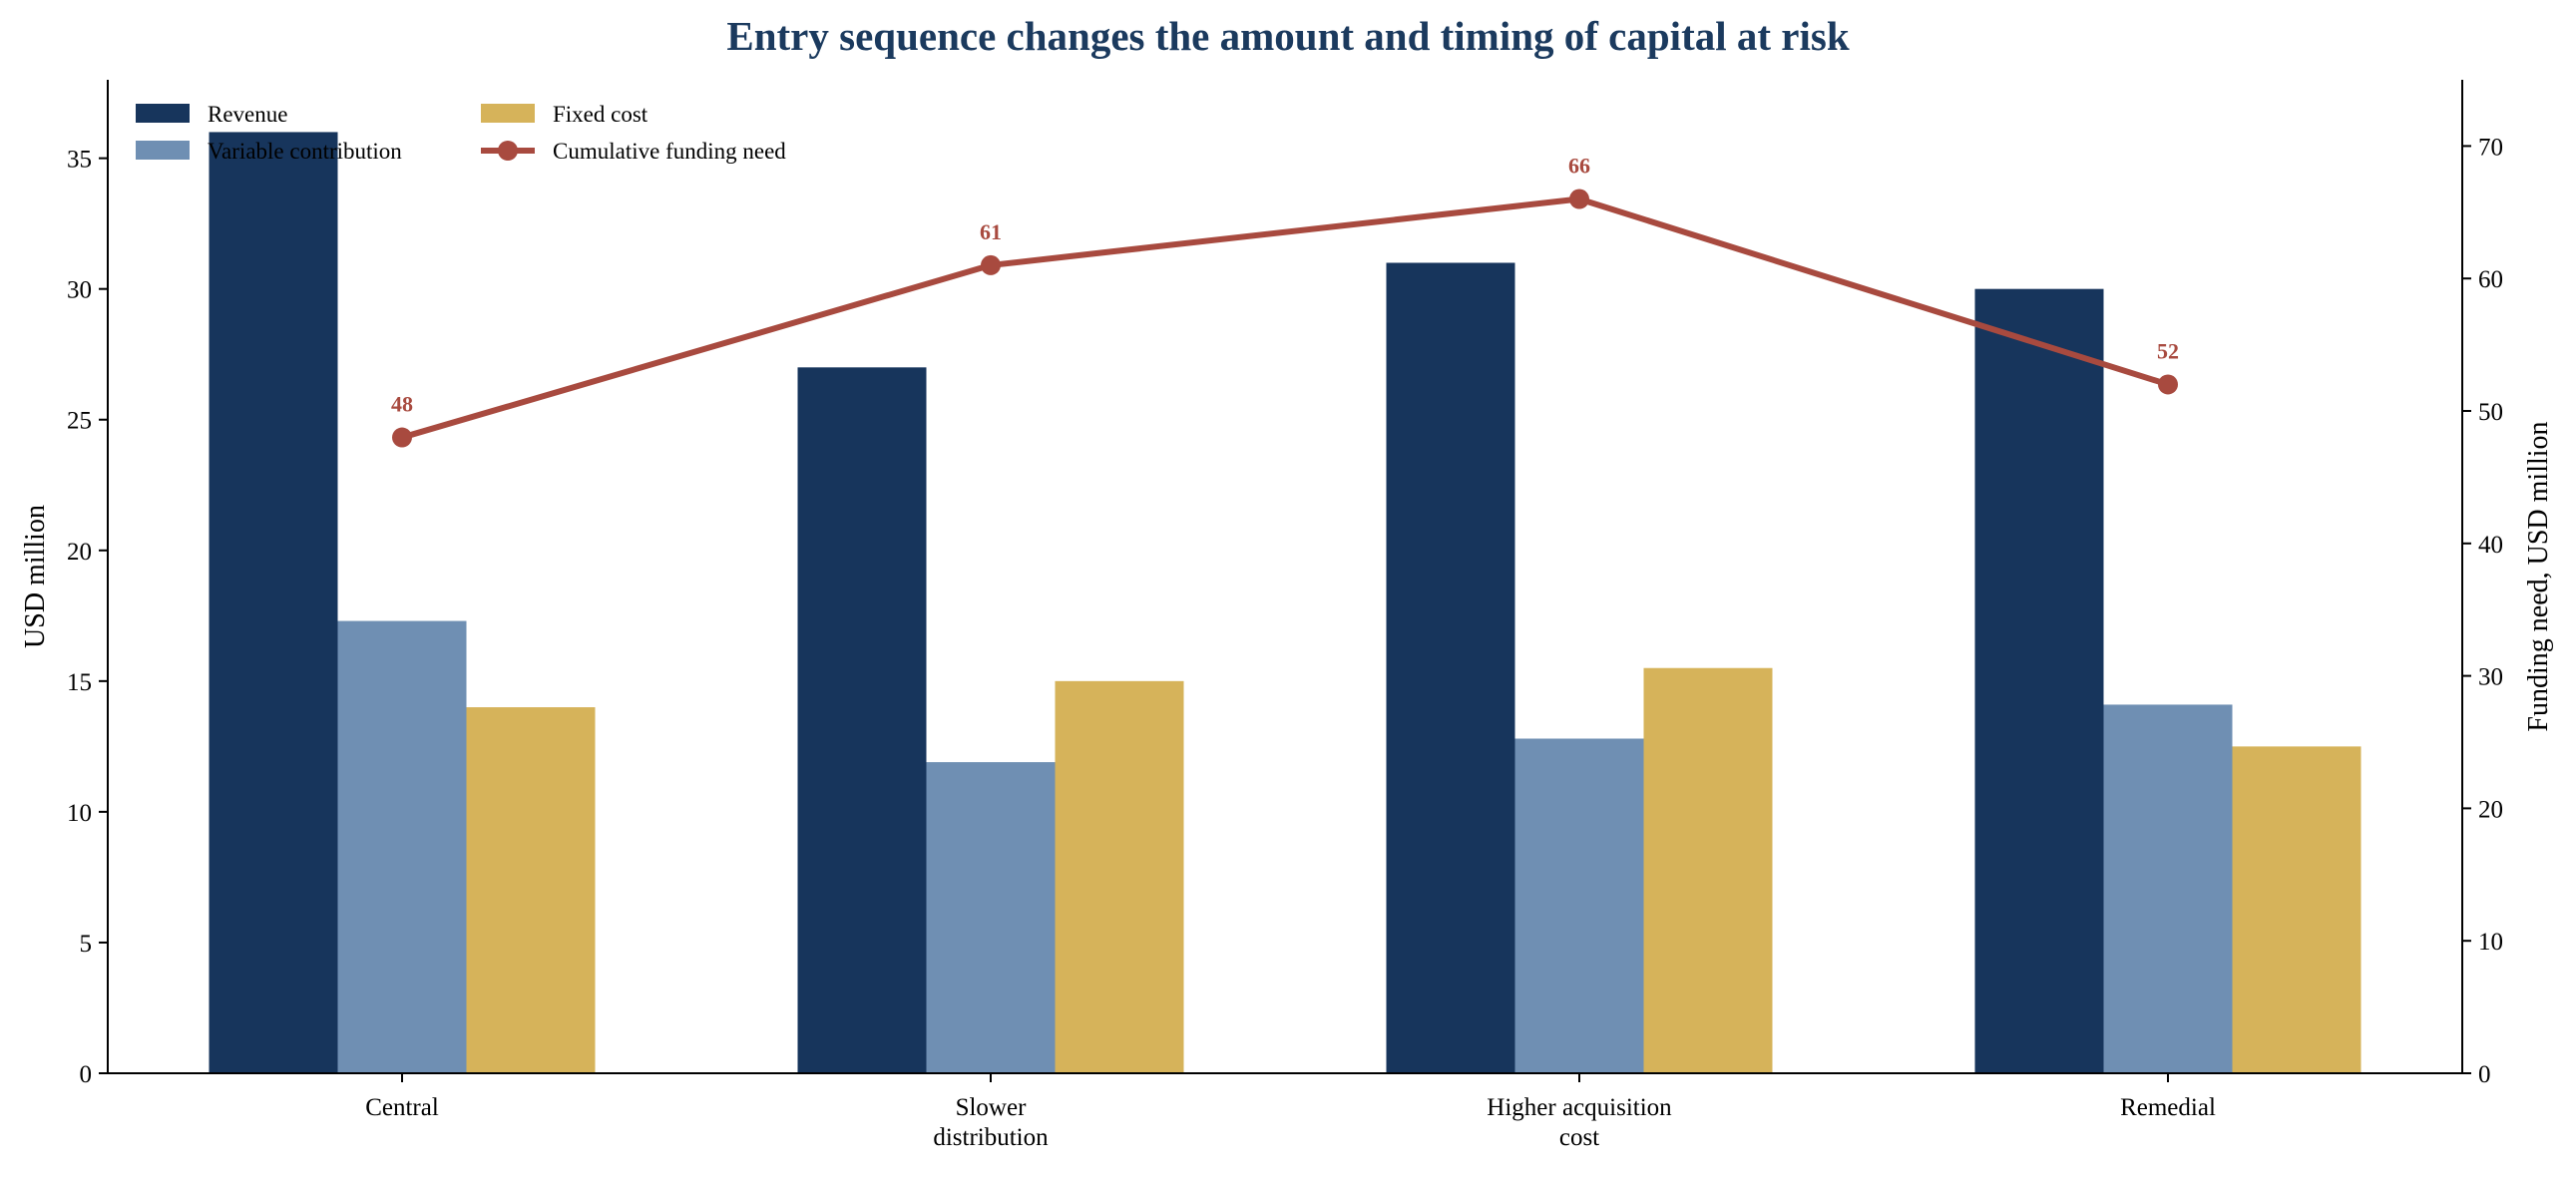 This screenshot has width=2576, height=1177. I want to click on x-tick-label-line: cost, so click(1579, 1137).